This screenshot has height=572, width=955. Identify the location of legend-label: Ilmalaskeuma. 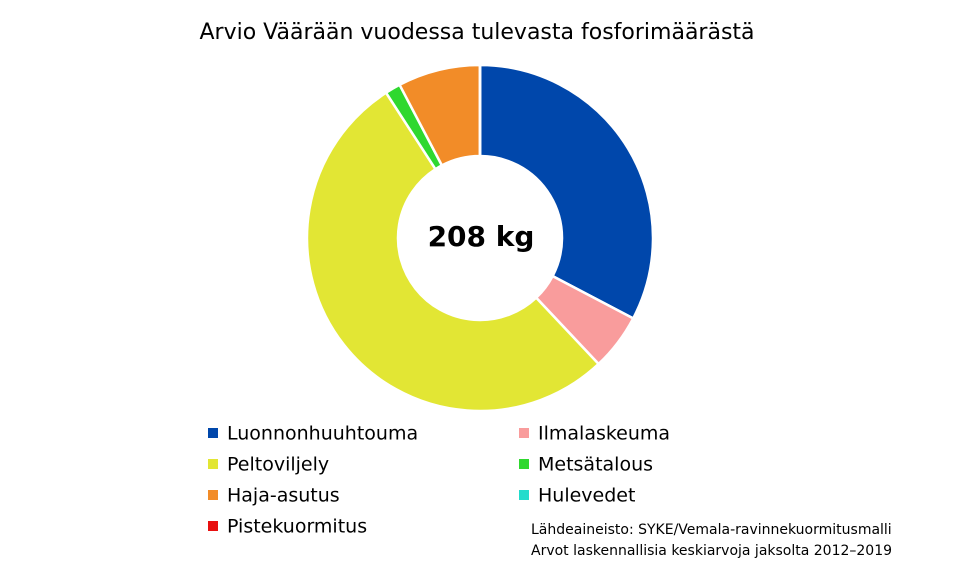
(604, 434).